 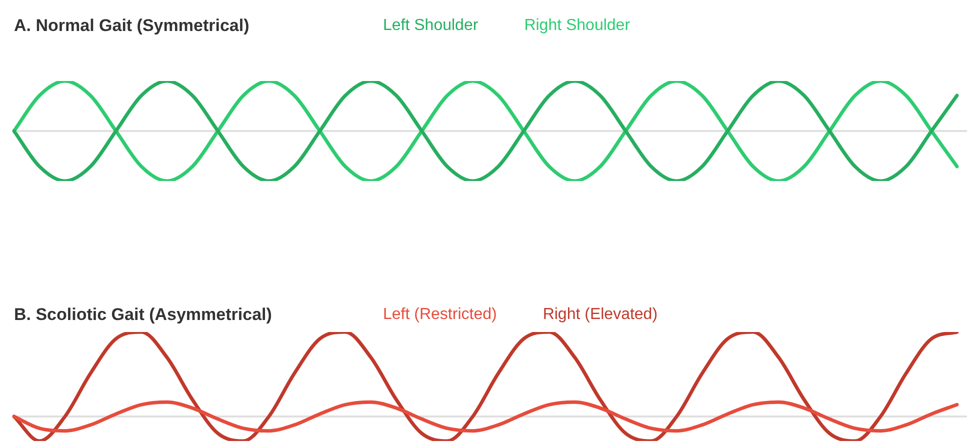 What do you see at coordinates (143, 315) in the screenshot?
I see `chart-title: B. Scoliotic Gait (Asymmetrical)` at bounding box center [143, 315].